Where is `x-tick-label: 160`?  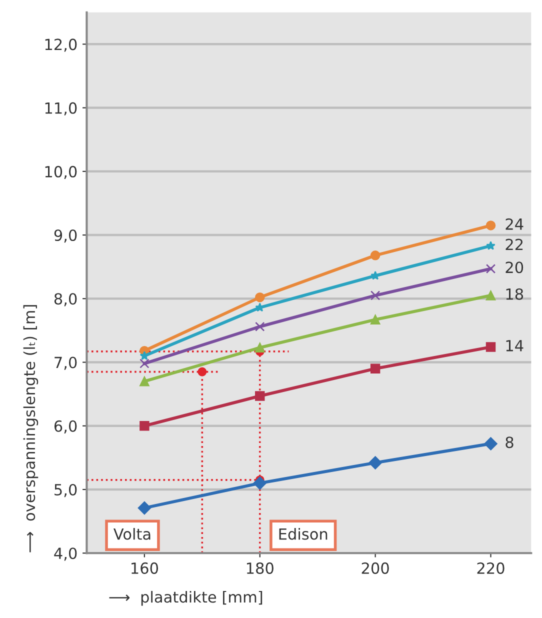
x-tick-label: 160 is located at coordinates (145, 568).